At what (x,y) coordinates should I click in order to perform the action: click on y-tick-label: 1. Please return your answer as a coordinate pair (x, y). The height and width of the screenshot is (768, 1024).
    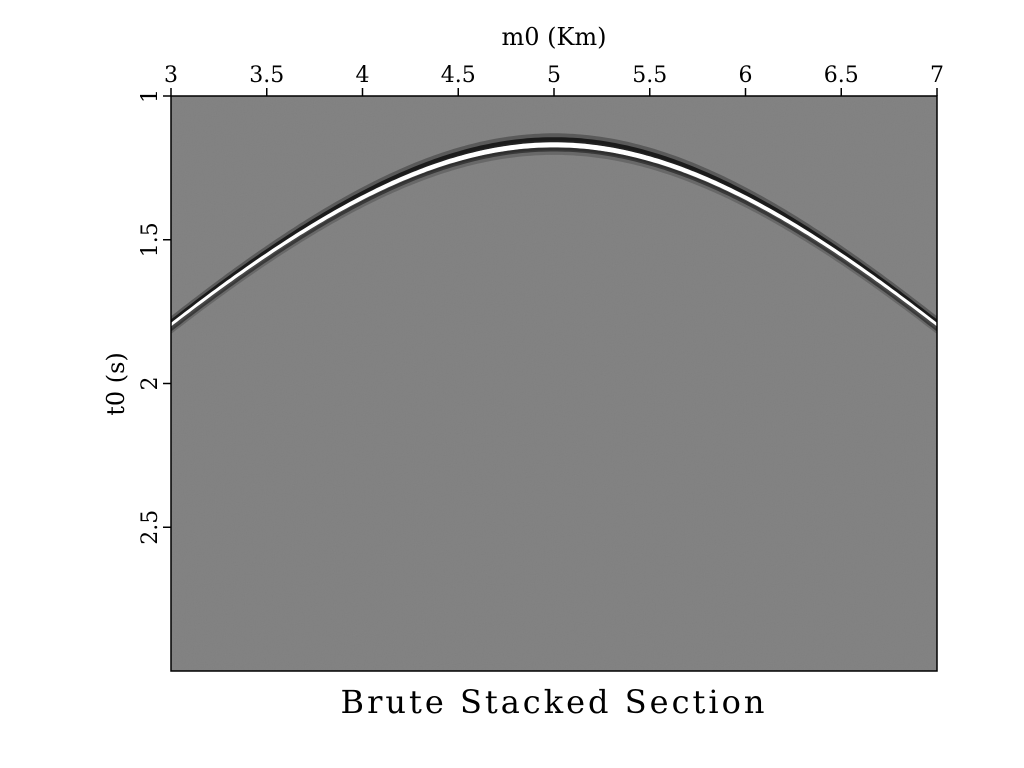
    Looking at the image, I should click on (150, 96).